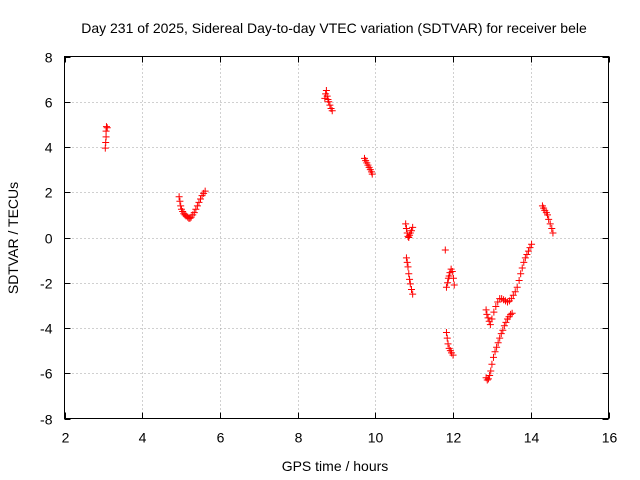 Image resolution: width=640 pixels, height=480 pixels. I want to click on x-tick-label: 12, so click(454, 438).